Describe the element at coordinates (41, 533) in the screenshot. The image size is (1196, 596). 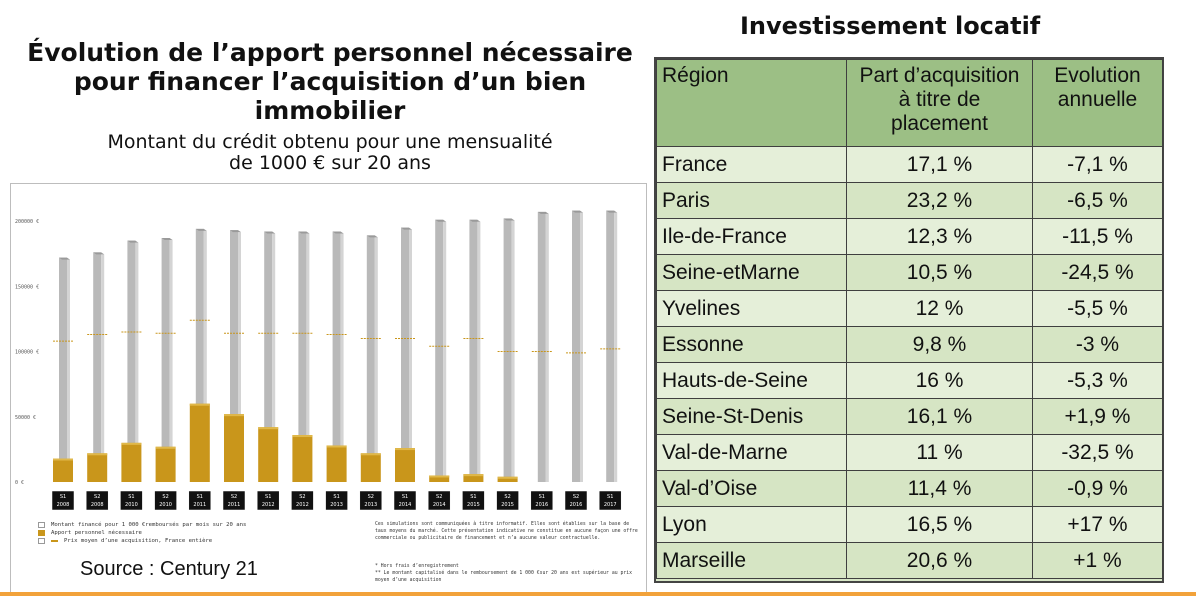
I see `legend-swatch` at that location.